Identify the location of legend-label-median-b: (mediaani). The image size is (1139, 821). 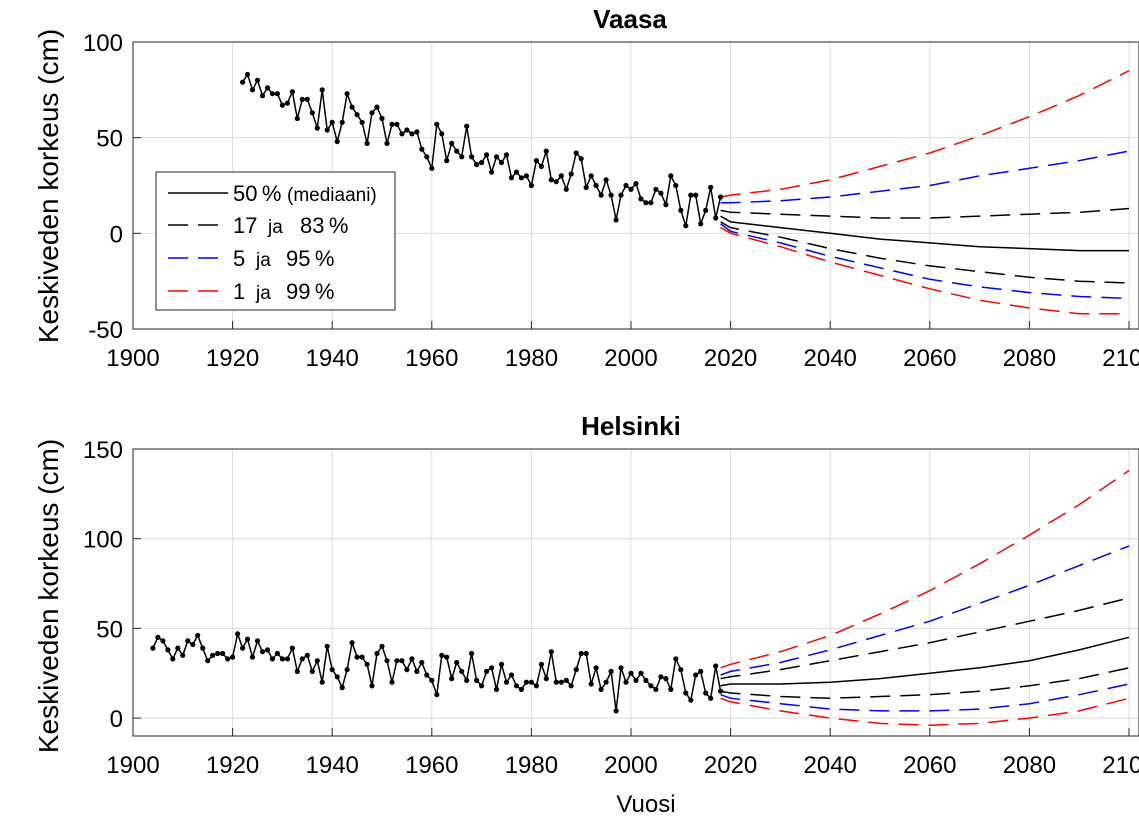
(332, 195).